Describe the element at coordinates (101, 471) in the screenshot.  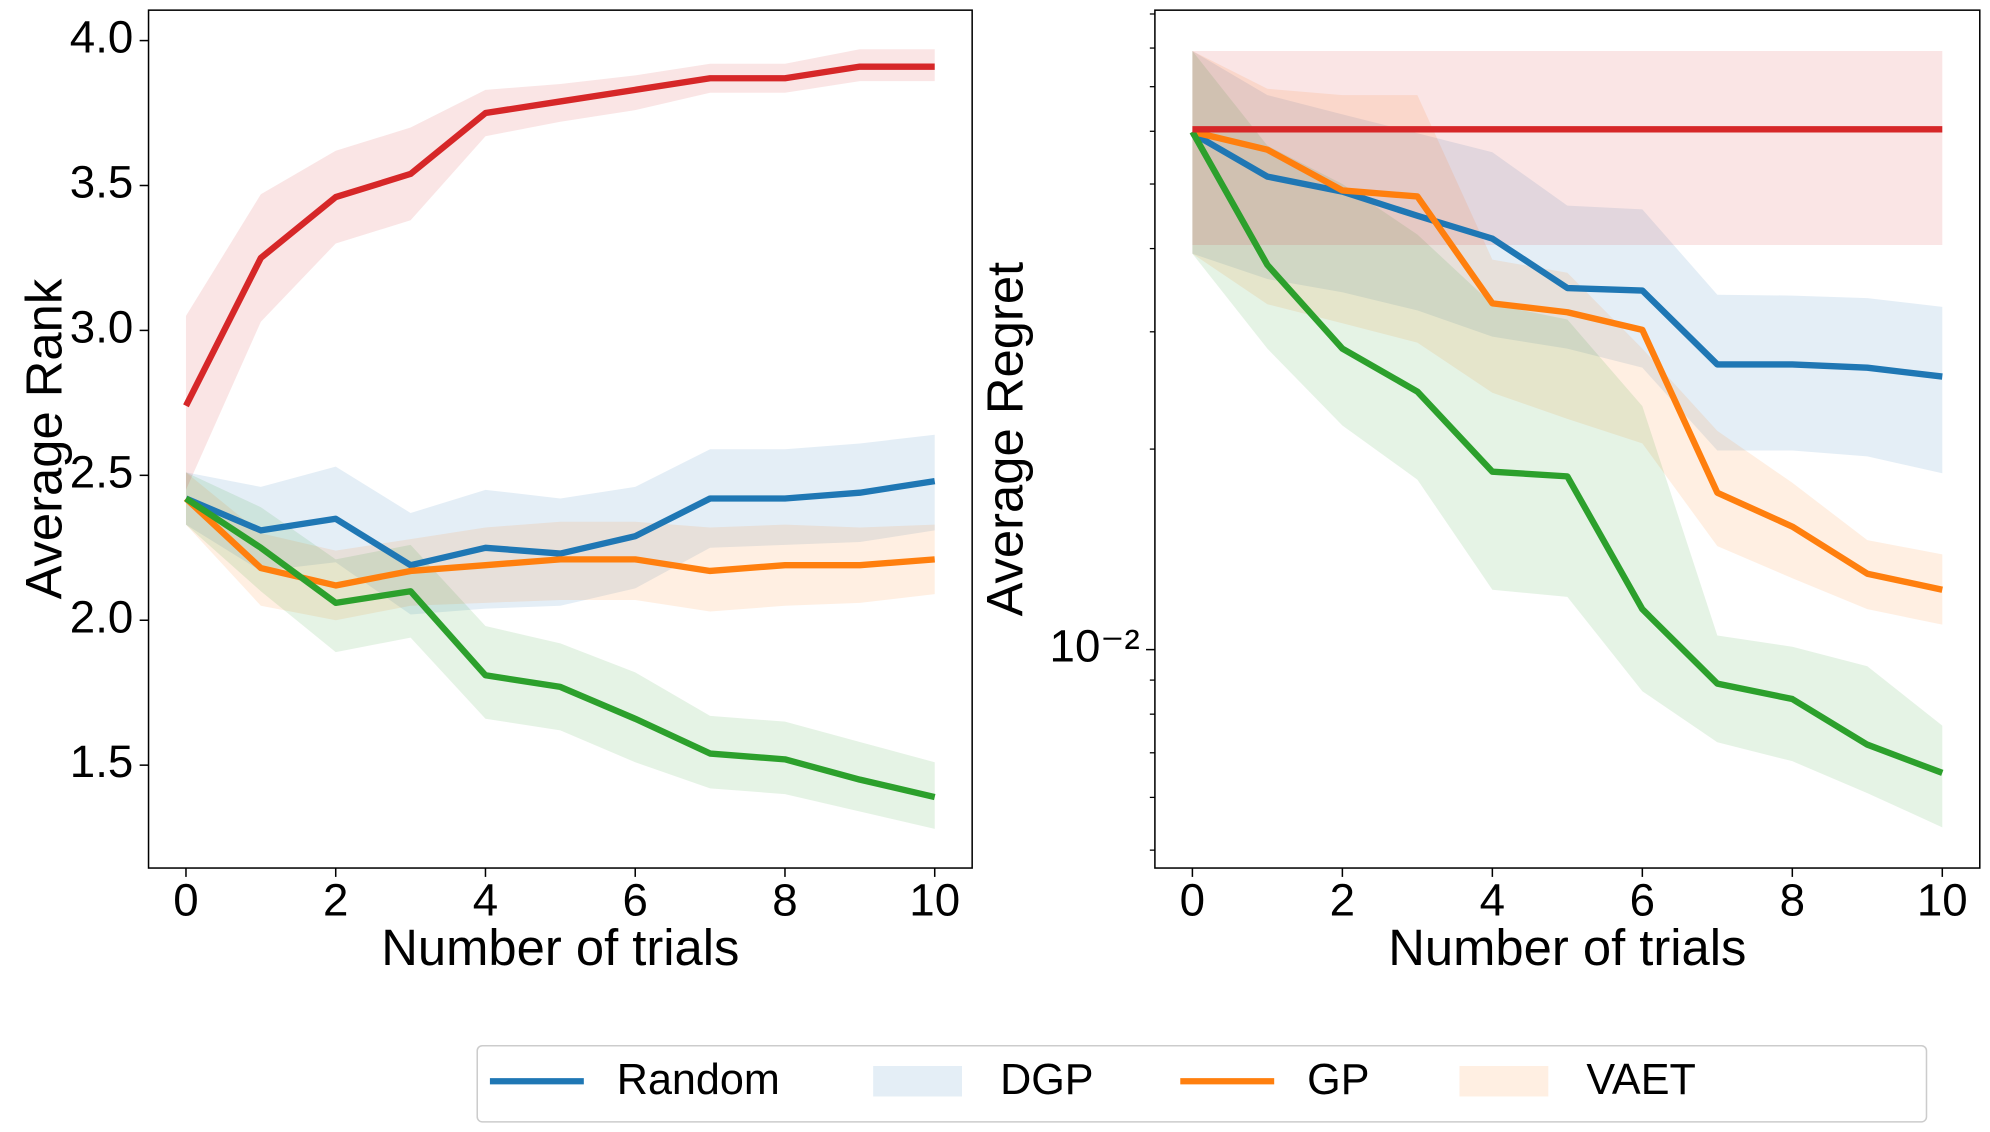
I see `y-tick-label: 2.5` at that location.